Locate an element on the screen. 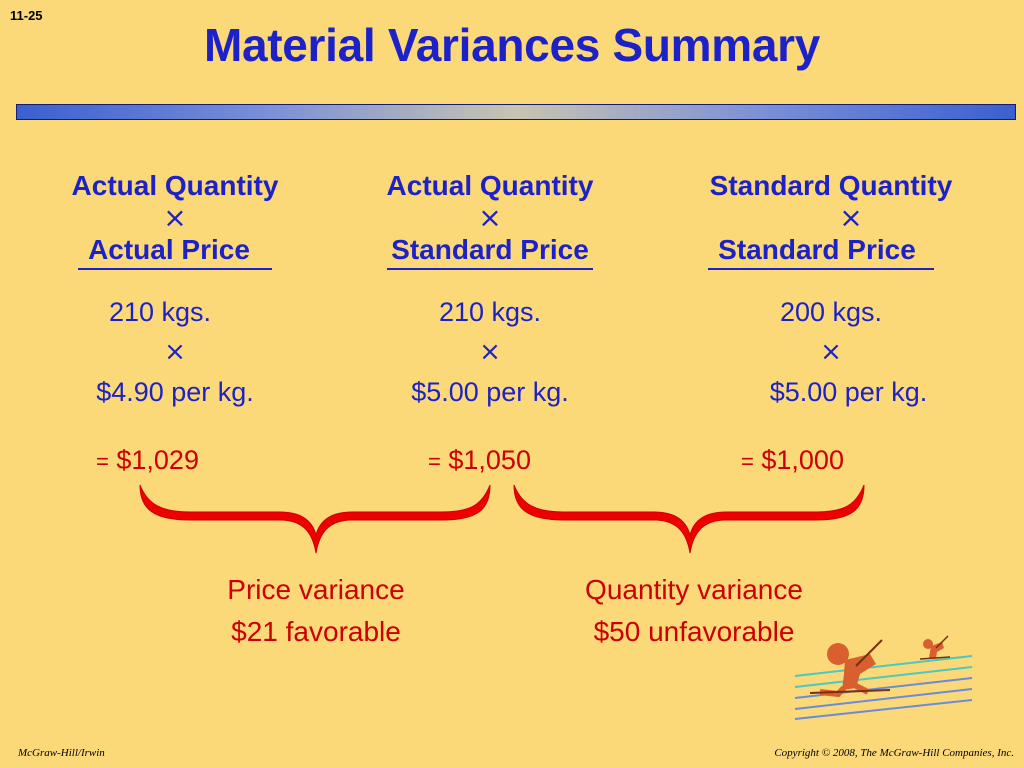  result-value: $1,050 is located at coordinates (489, 460).